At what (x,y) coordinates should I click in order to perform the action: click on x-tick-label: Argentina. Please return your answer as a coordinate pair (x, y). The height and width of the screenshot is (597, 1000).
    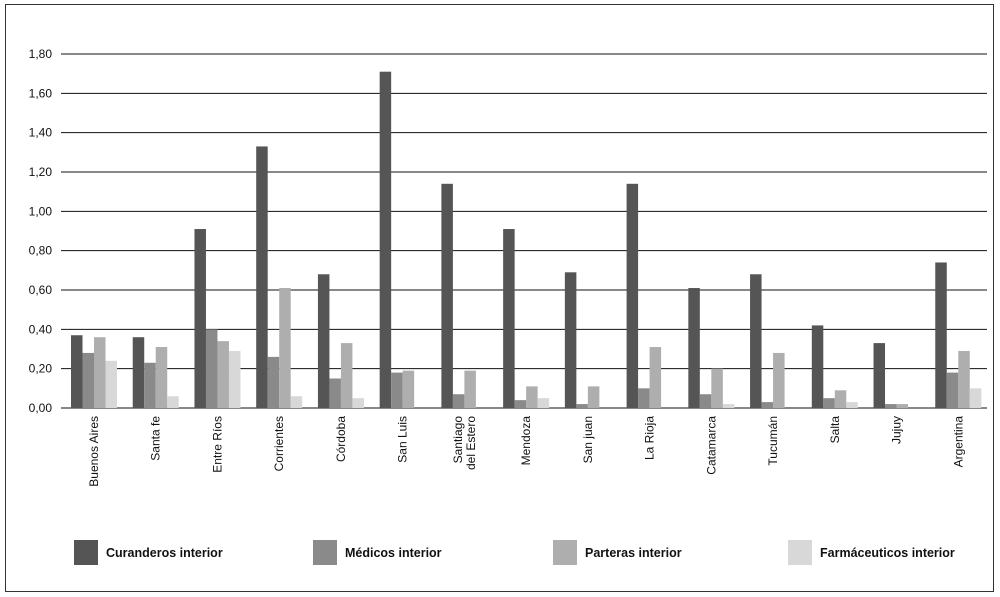
    Looking at the image, I should click on (958, 442).